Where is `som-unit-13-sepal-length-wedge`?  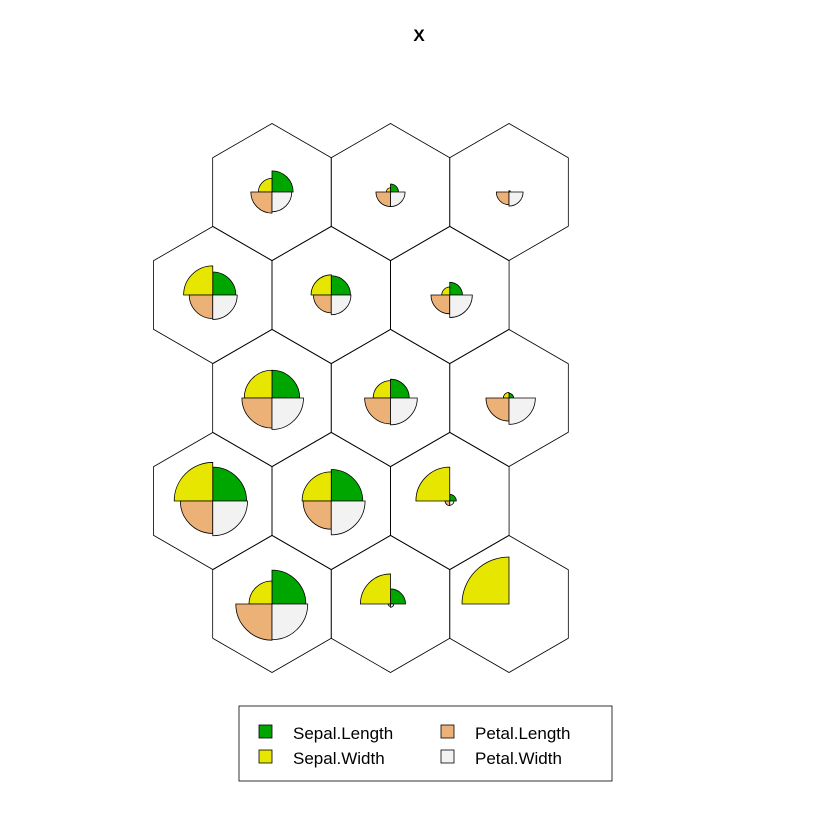
som-unit-13-sepal-length-wedge is located at coordinates (282, 181).